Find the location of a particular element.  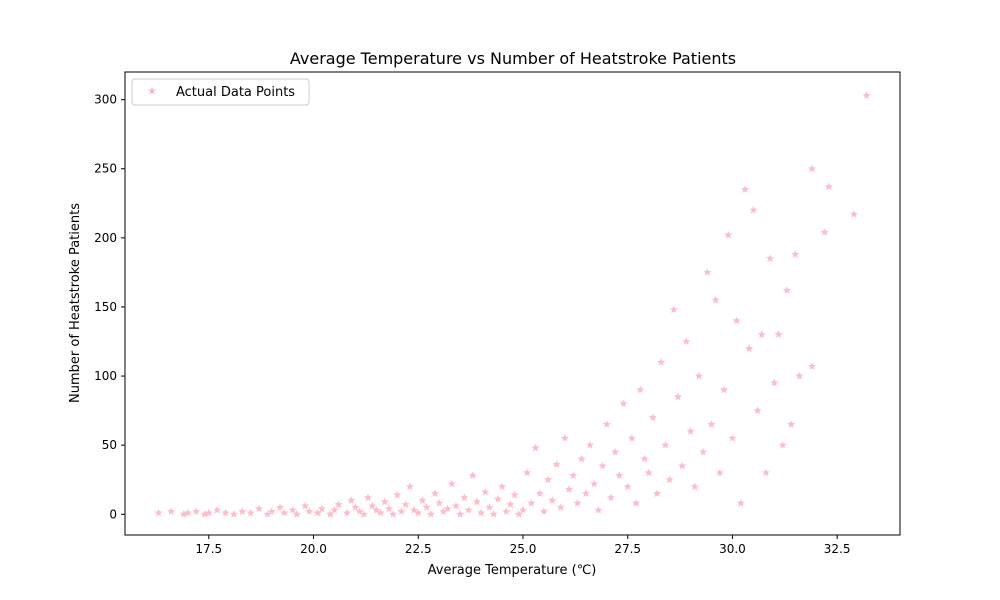

legend-box is located at coordinates (220, 92).